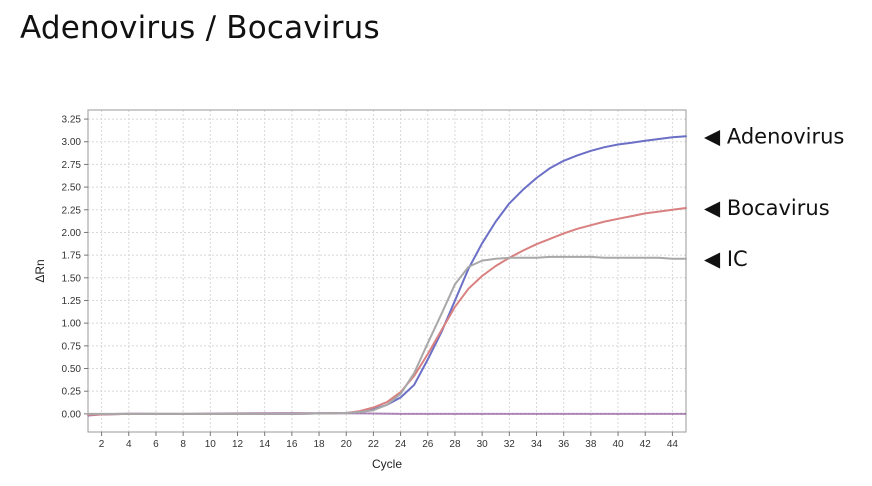  What do you see at coordinates (618, 444) in the screenshot?
I see `x-tick-label: 40` at bounding box center [618, 444].